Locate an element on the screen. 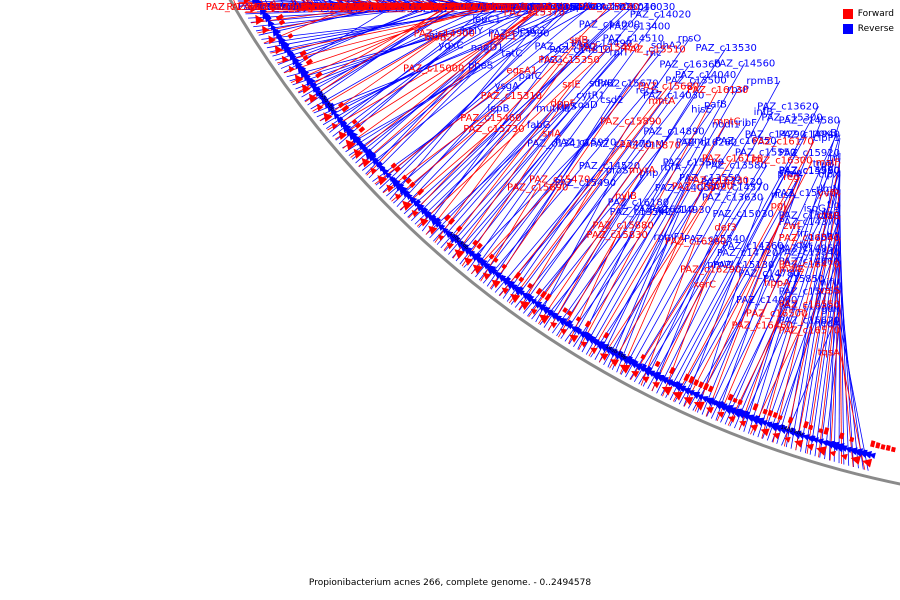 This screenshot has height=600, width=900. reverse-gene-label: PAZ_c15500 is located at coordinates (693, 163).